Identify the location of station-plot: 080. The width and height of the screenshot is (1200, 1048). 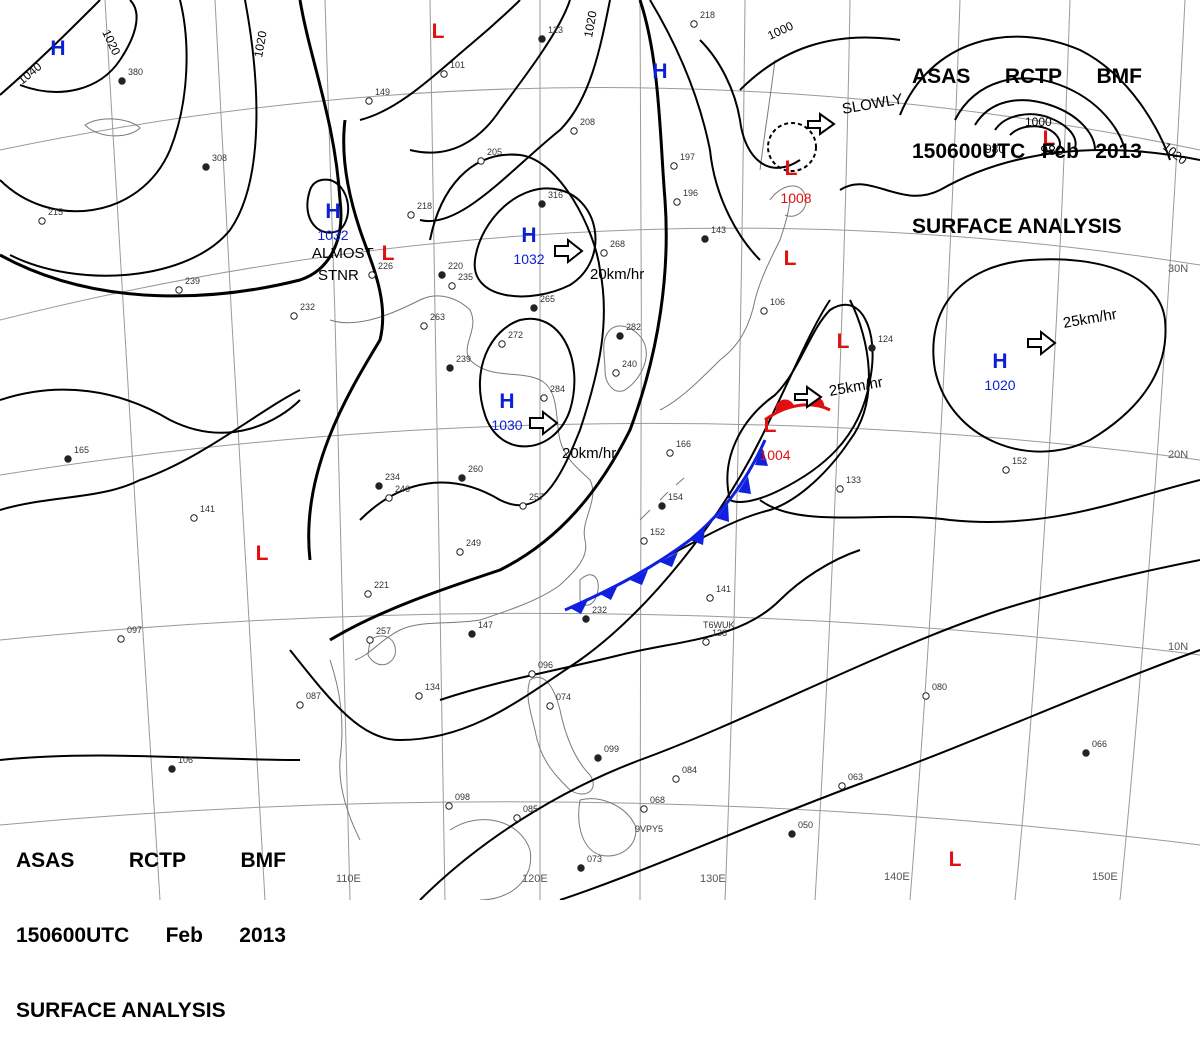
(934, 691).